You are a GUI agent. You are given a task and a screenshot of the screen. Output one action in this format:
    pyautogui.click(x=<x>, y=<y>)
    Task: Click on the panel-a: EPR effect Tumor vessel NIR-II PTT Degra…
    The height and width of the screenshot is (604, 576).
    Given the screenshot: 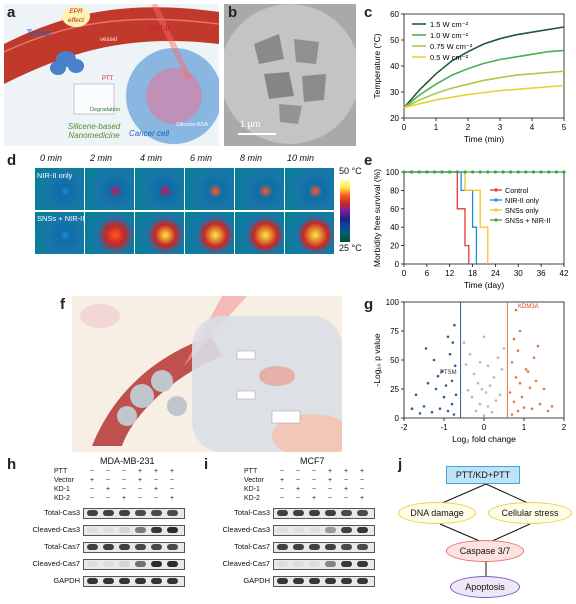 What is the action you would take?
    pyautogui.click(x=111, y=75)
    